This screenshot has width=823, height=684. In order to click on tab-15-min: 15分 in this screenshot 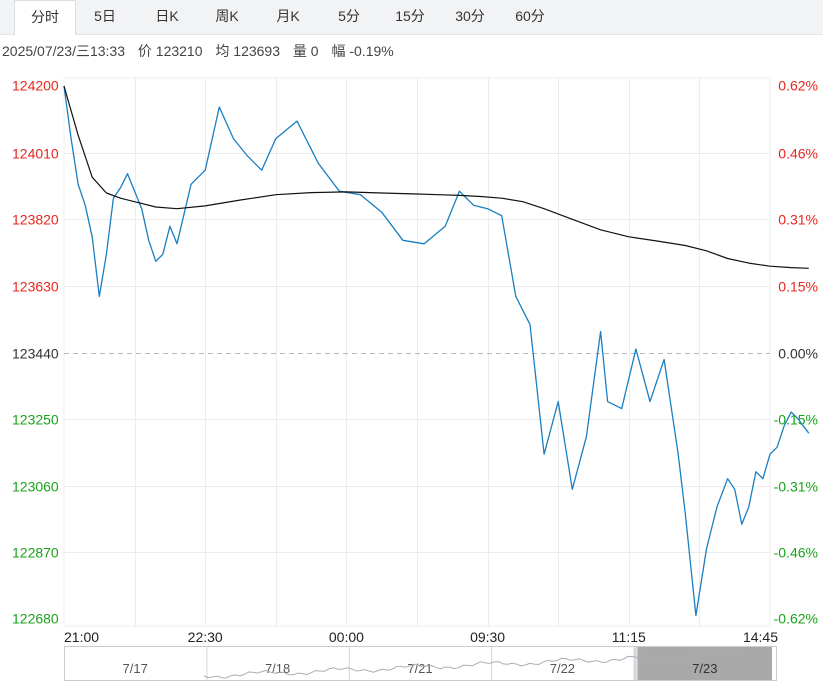, I will do `click(410, 16)`.